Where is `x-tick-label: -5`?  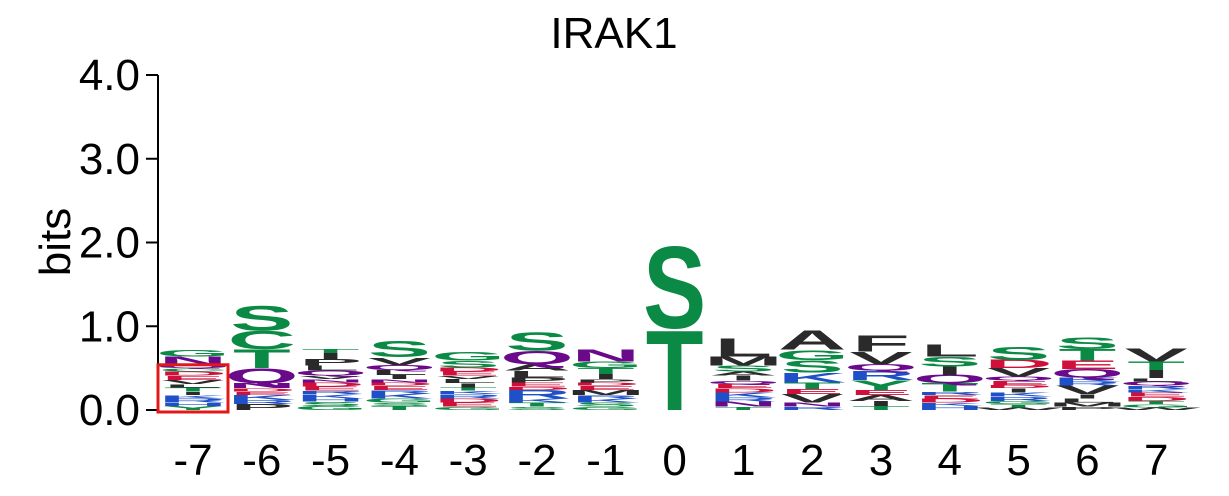 x-tick-label: -5 is located at coordinates (330, 460).